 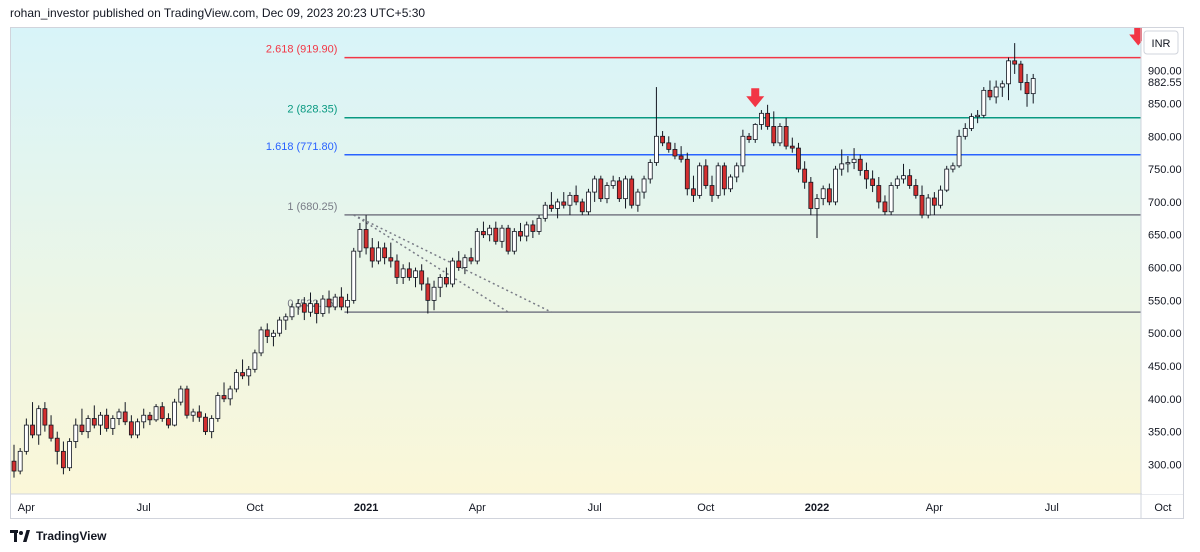 What do you see at coordinates (312, 110) in the screenshot?
I see `fib-level-label-1: 2 (828.35)` at bounding box center [312, 110].